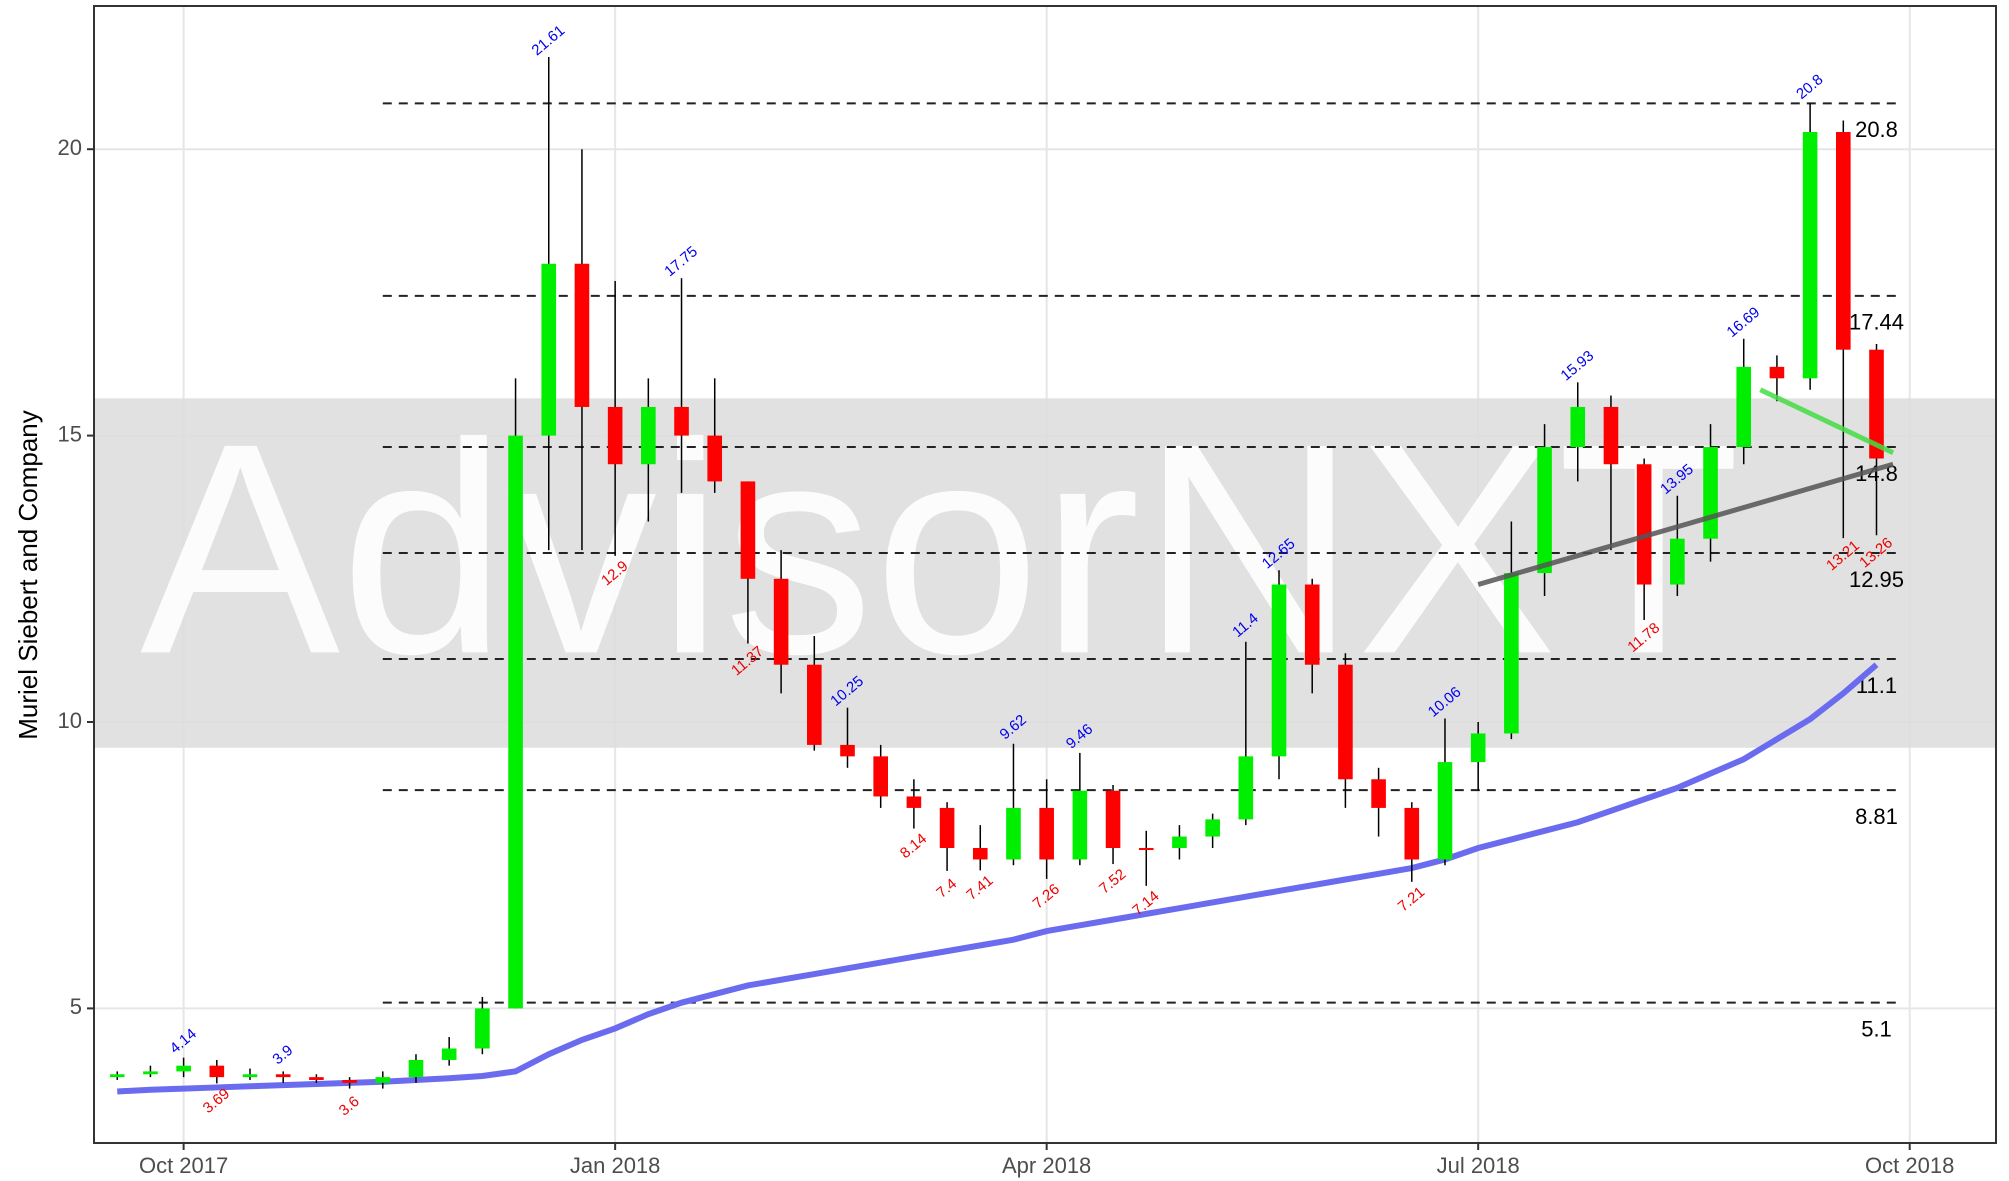 Image resolution: width=2009 pixels, height=1181 pixels. What do you see at coordinates (549, 40) in the screenshot?
I see `peak-label: 21.61` at bounding box center [549, 40].